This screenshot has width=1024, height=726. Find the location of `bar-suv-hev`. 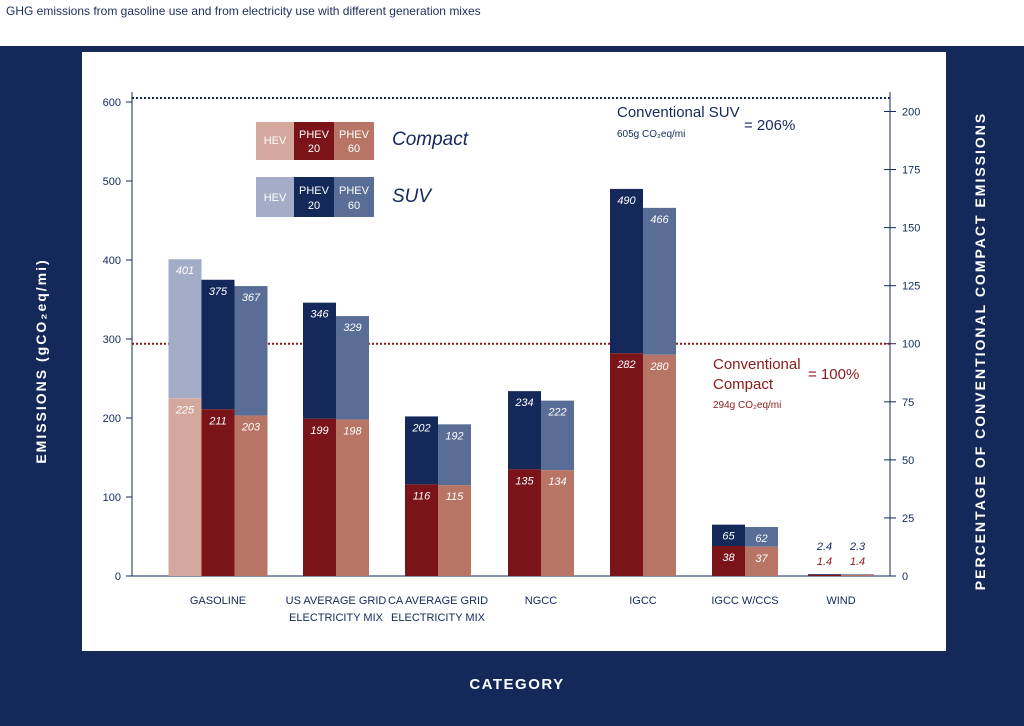

bar-suv-hev is located at coordinates (185, 329).